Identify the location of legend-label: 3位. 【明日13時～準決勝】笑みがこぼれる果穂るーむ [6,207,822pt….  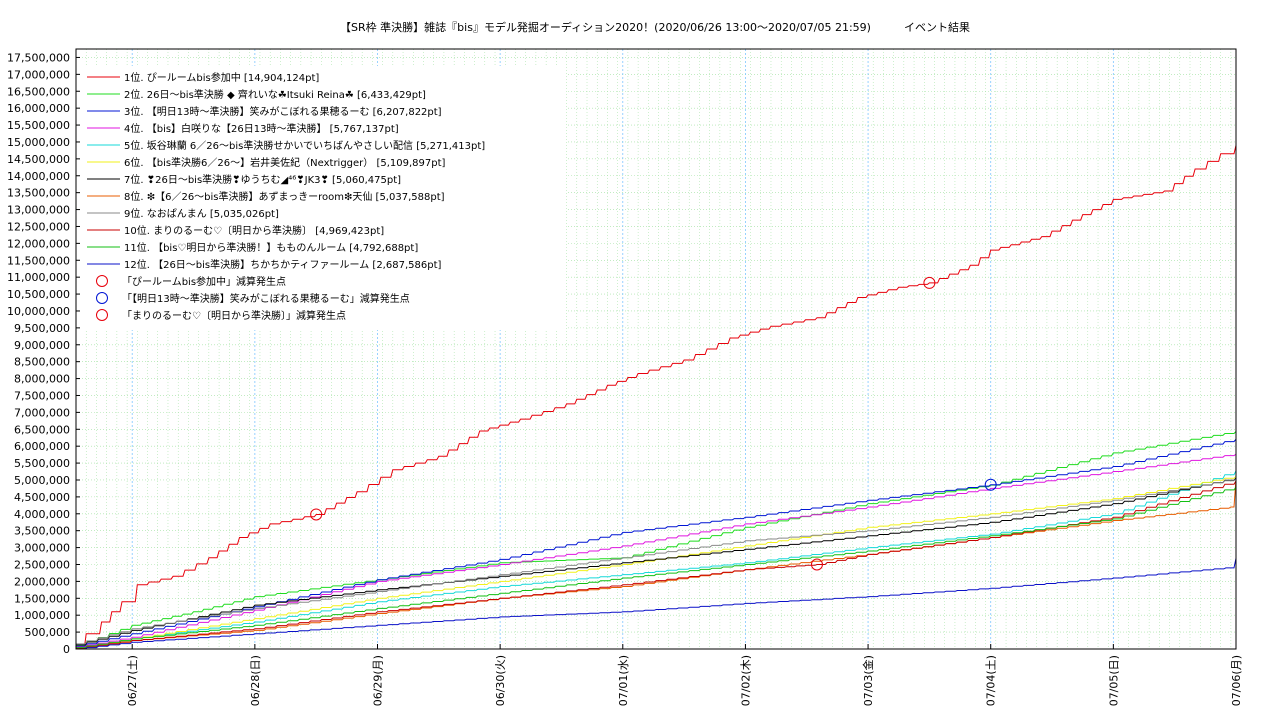
(283, 111).